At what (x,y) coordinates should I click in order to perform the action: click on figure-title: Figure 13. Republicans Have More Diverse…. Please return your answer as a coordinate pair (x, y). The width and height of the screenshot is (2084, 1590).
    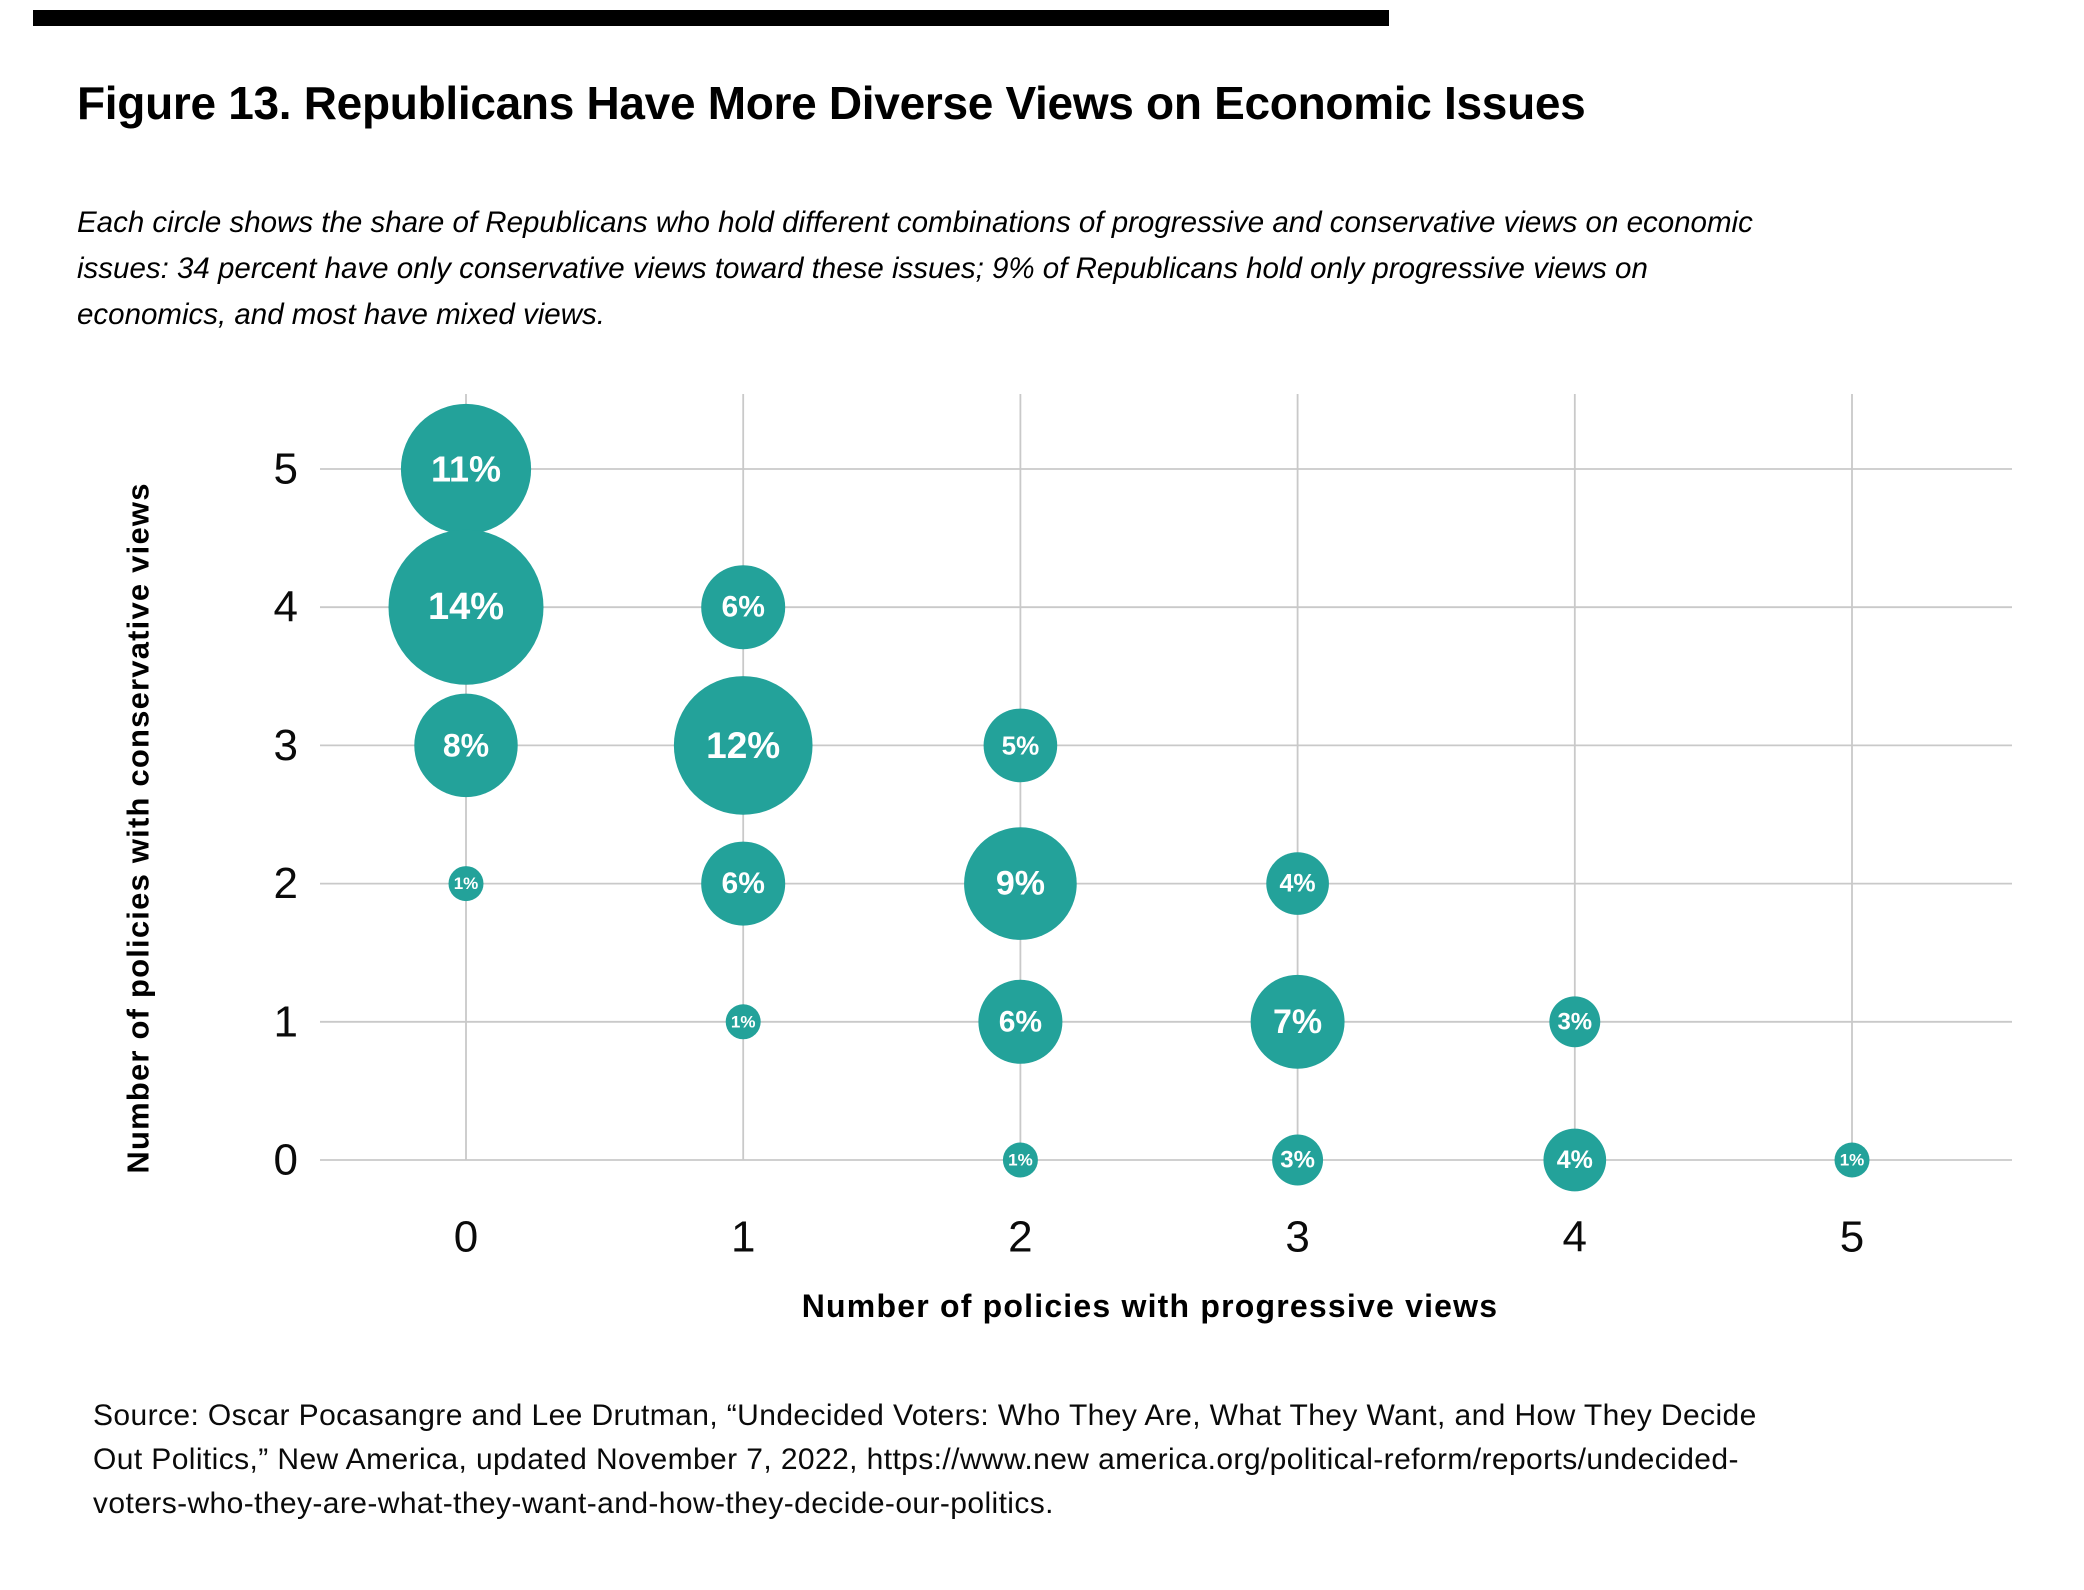
    Looking at the image, I should click on (831, 103).